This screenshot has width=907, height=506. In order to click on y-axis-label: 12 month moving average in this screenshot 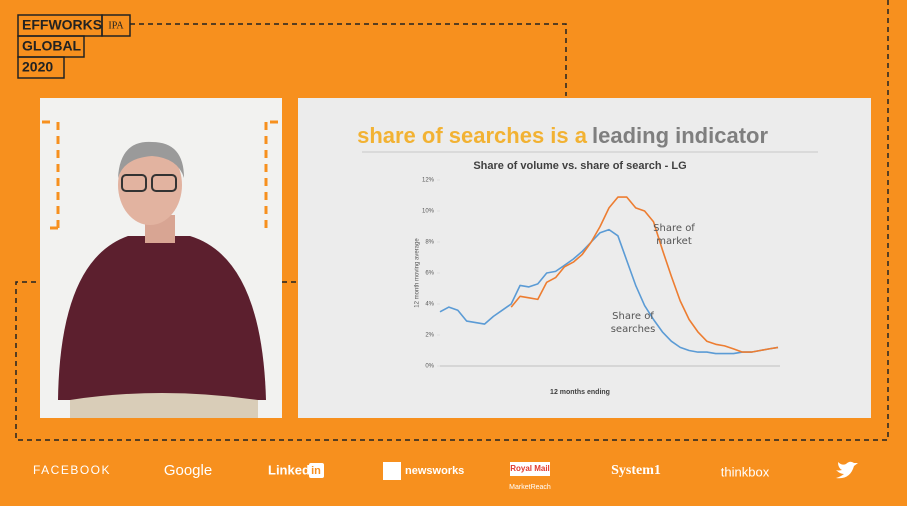, I will do `click(418, 273)`.